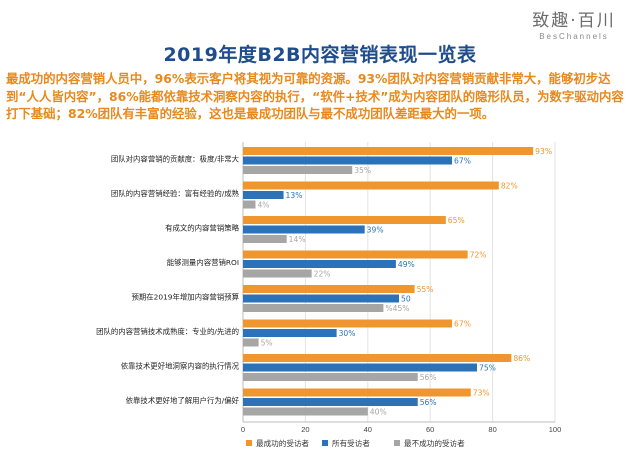 The image size is (640, 460). I want to click on category-label: 团队的内容营销经验：富有经验的/成熟, so click(175, 193).